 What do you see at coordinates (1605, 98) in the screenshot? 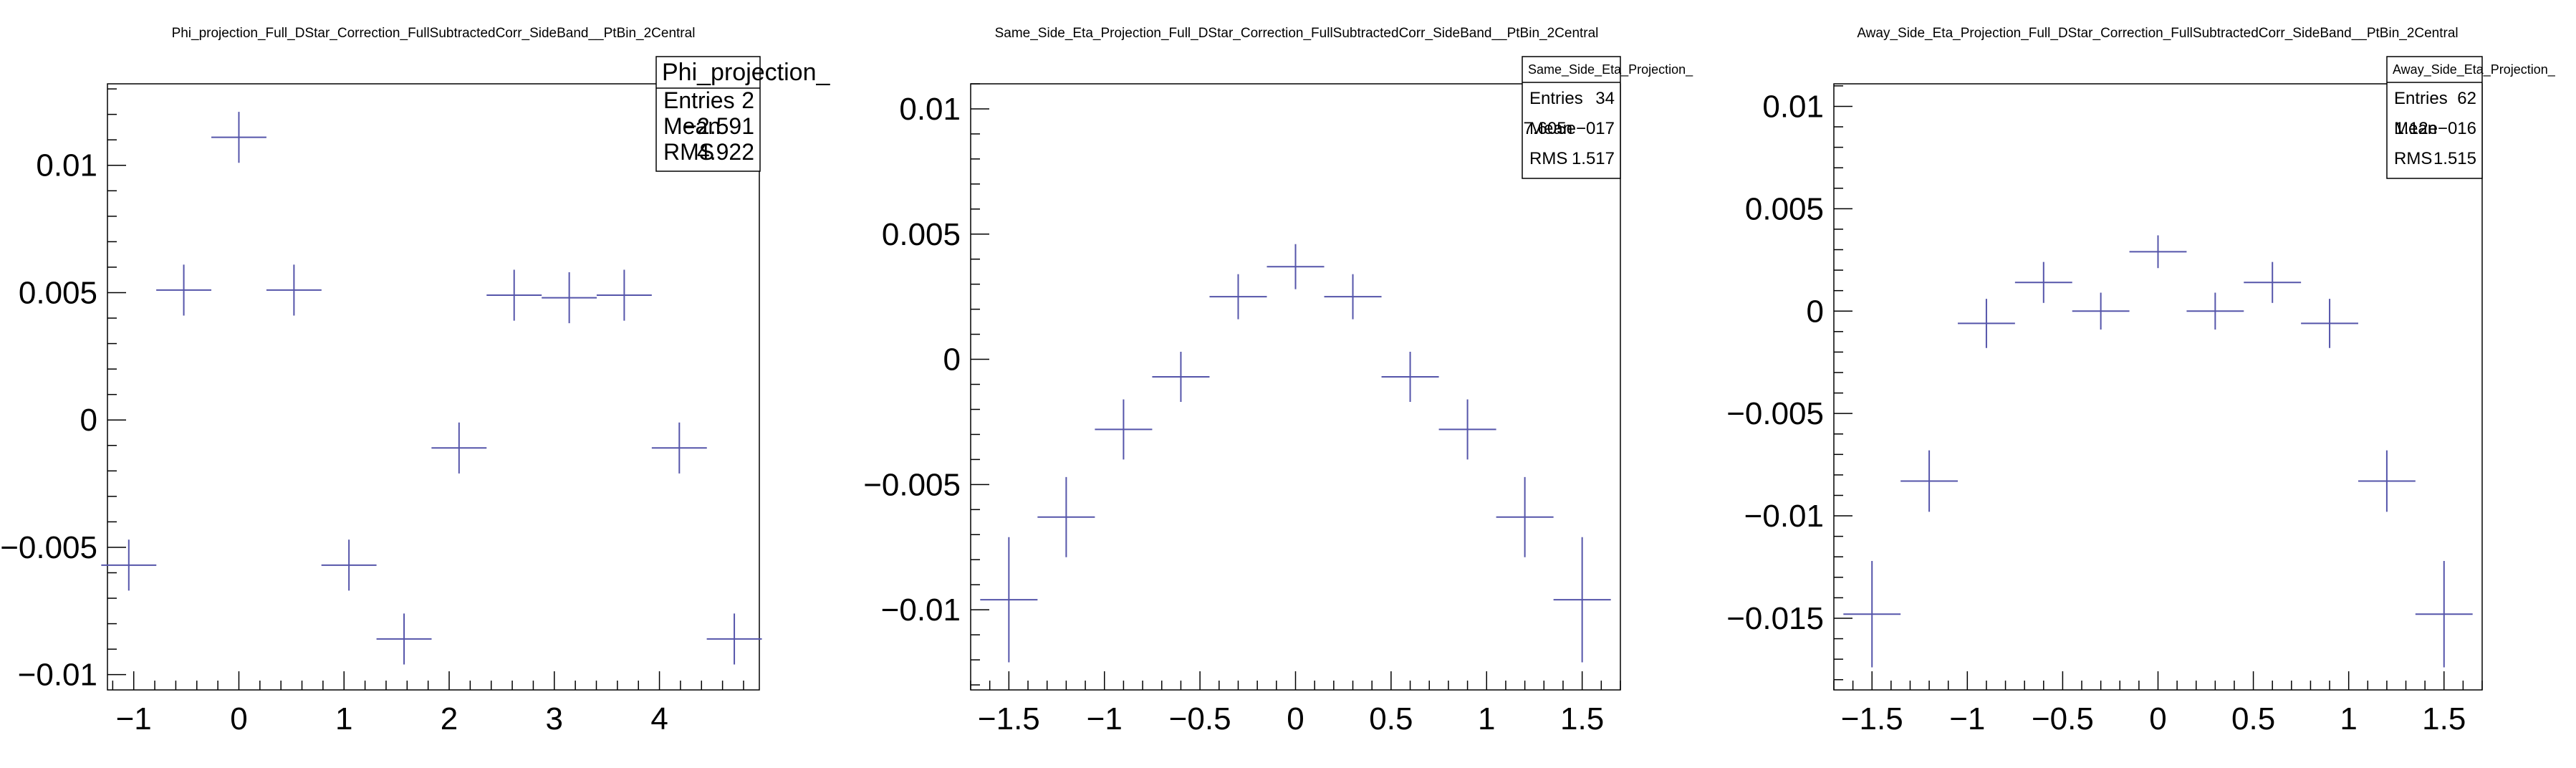
I see `stats-value: 34` at bounding box center [1605, 98].